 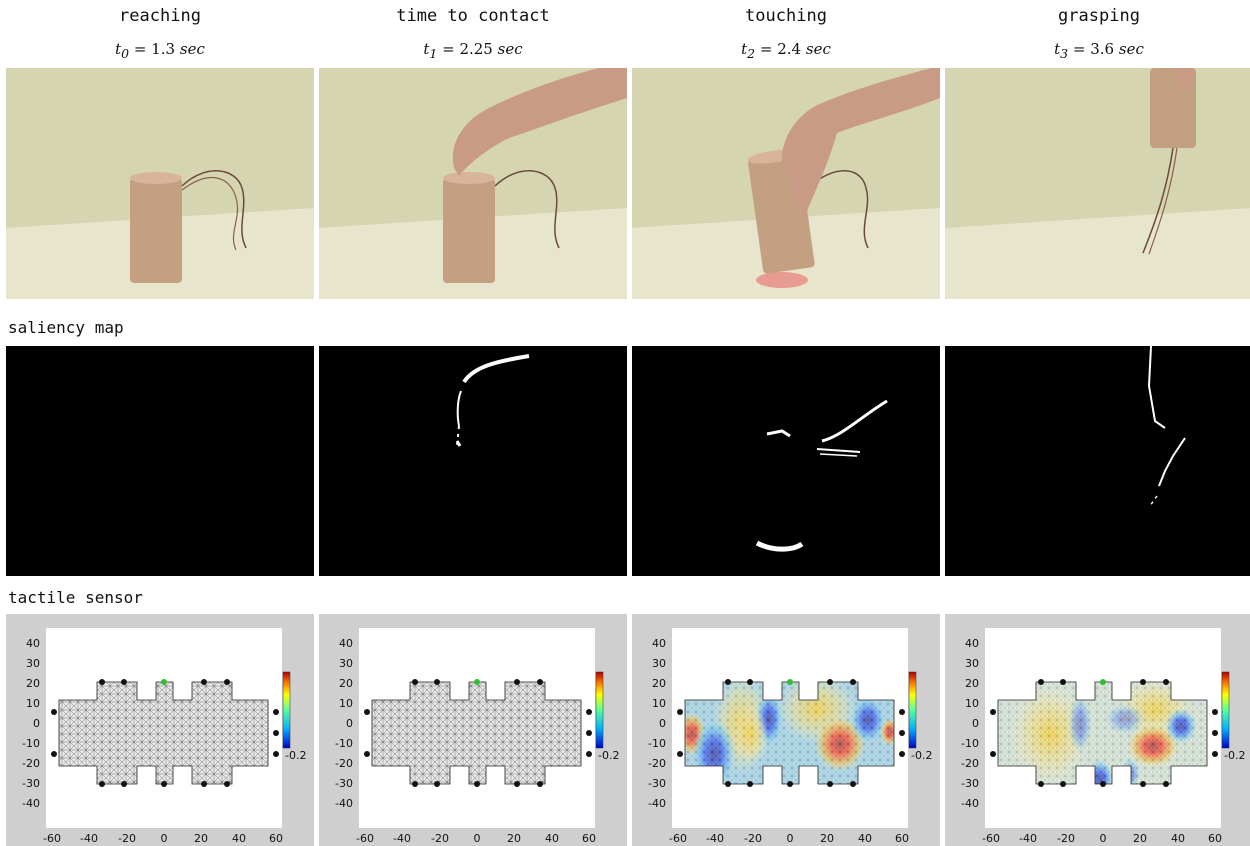 I want to click on saliency-map-time-to-contact, so click(x=473, y=461).